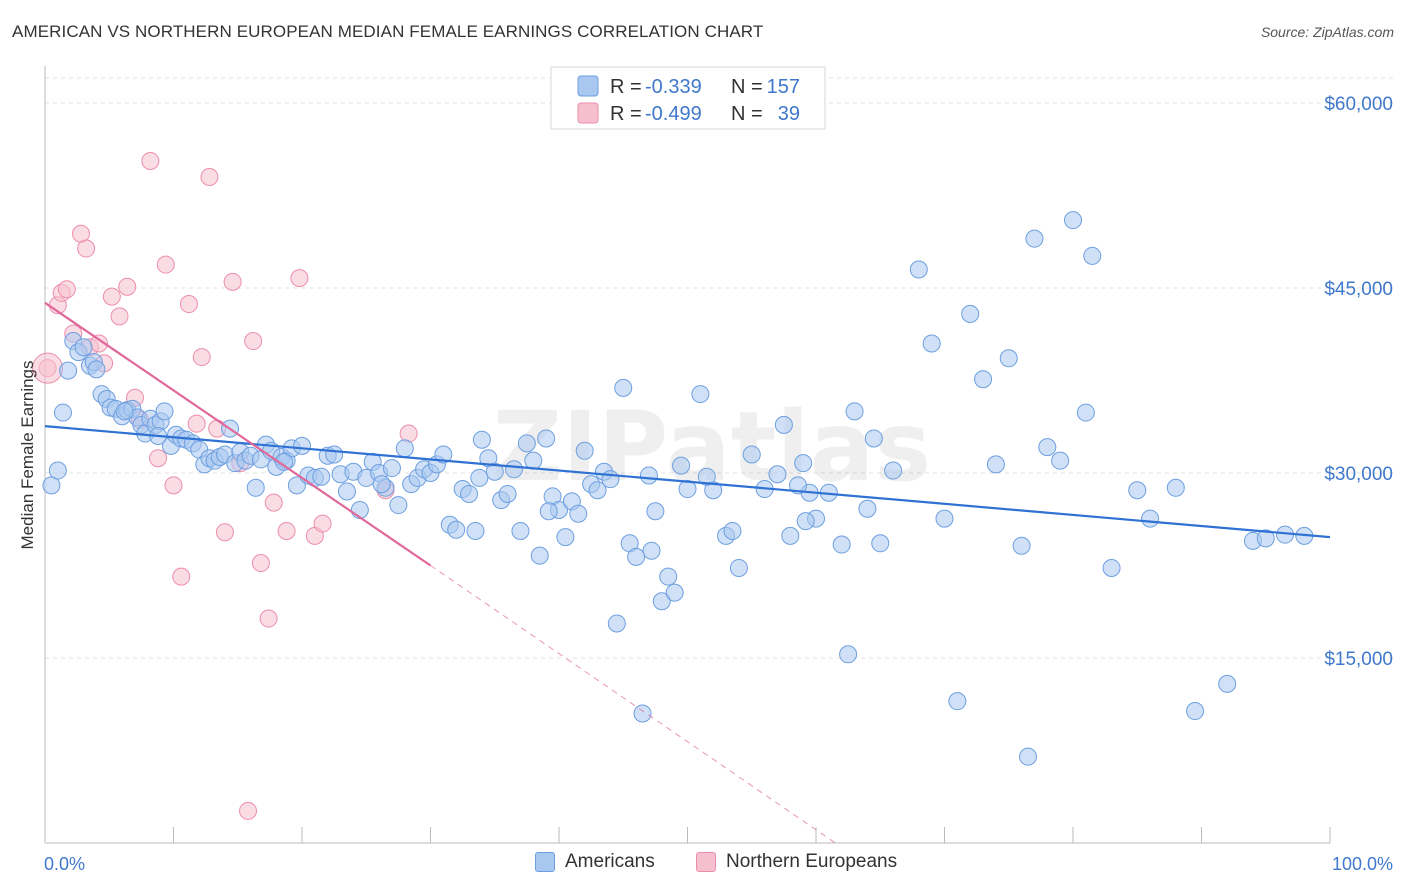 The height and width of the screenshot is (892, 1406). Describe the element at coordinates (706, 862) in the screenshot. I see `northern-europeans-legend-swatch` at that location.